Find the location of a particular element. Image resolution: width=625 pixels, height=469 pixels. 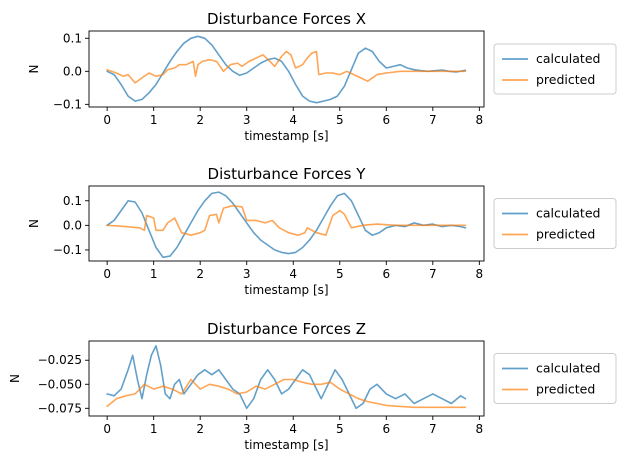

chart-title: Disturbance Forces Y is located at coordinates (287, 174).